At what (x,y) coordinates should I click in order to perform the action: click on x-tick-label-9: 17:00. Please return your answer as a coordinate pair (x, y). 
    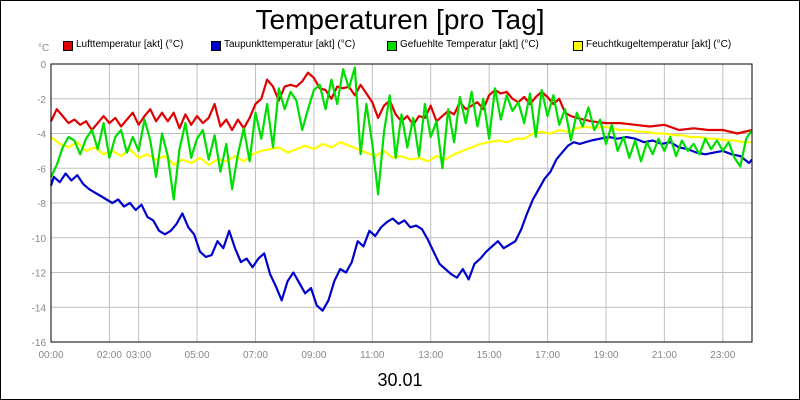
    Looking at the image, I should click on (547, 355).